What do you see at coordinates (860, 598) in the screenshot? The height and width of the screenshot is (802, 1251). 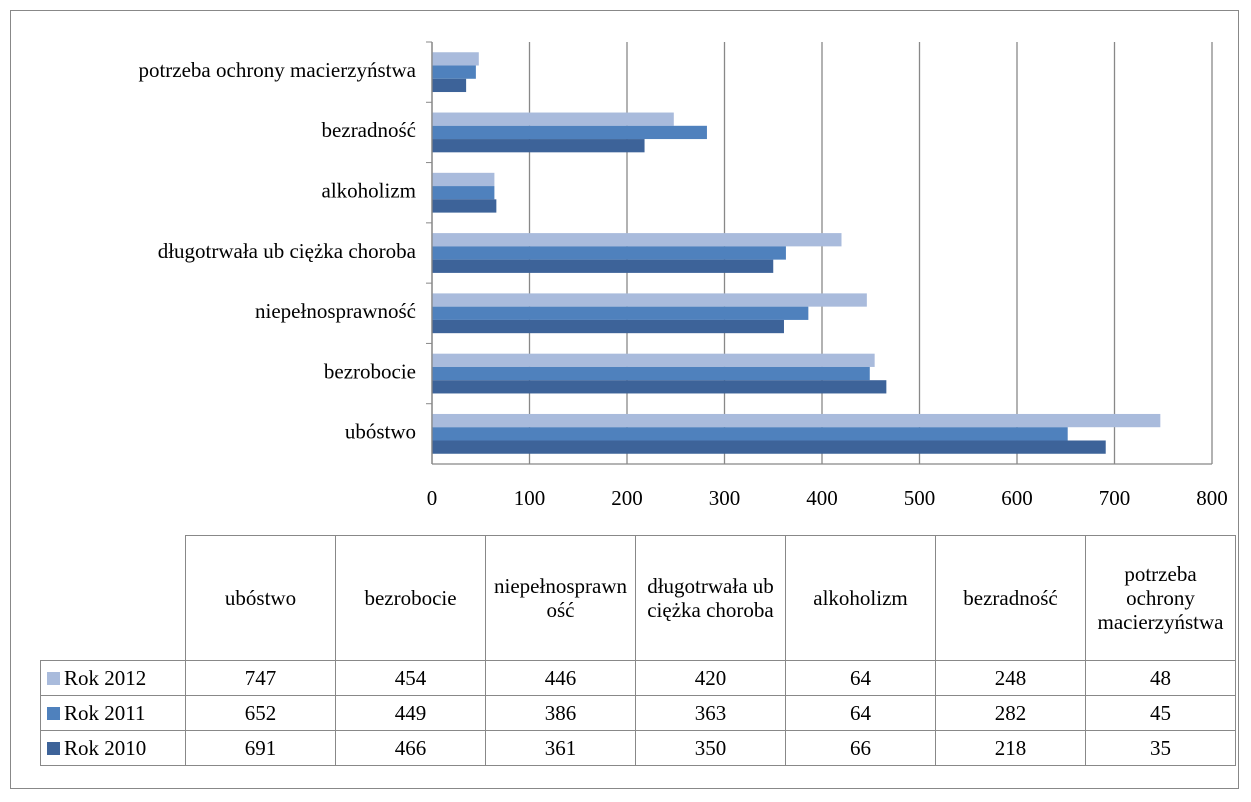 I see `header-cell: alkoholizm` at bounding box center [860, 598].